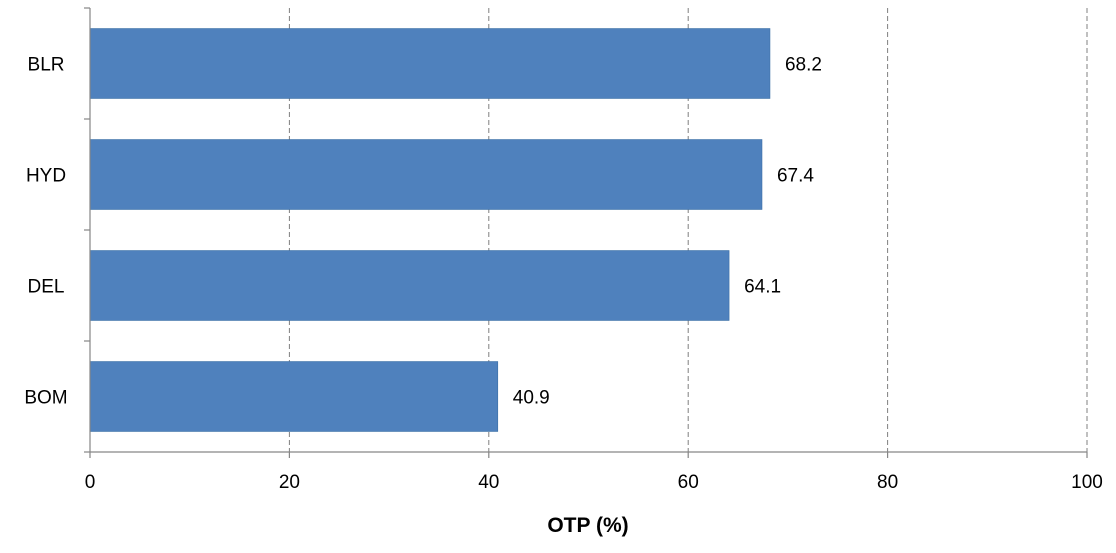 The image size is (1116, 553). Describe the element at coordinates (803, 65) in the screenshot. I see `data-label: 68.2` at that location.